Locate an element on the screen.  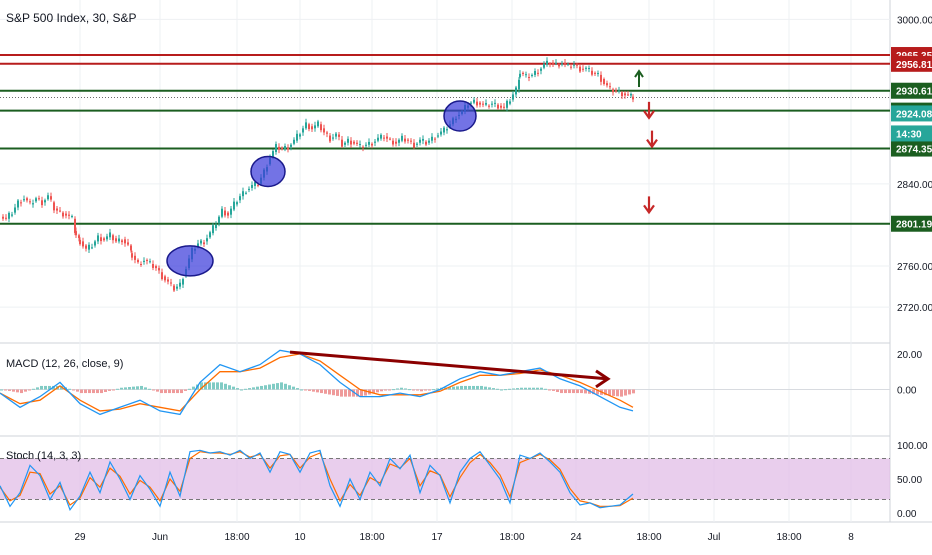
divergence-arrow-line is located at coordinates (449, 365).